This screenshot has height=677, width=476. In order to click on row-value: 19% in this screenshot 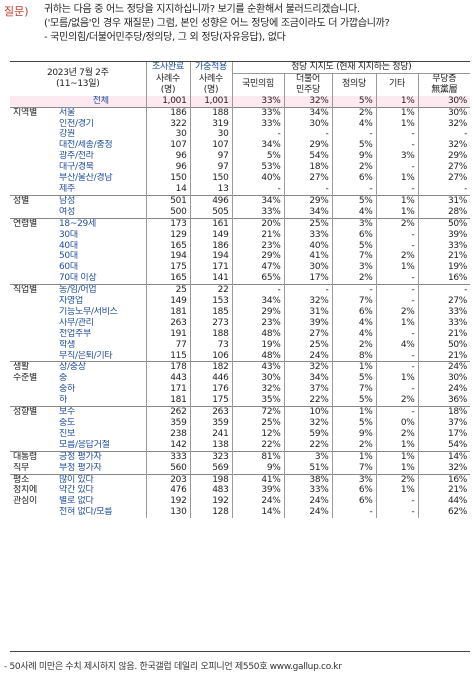, I will do `click(257, 345)`.